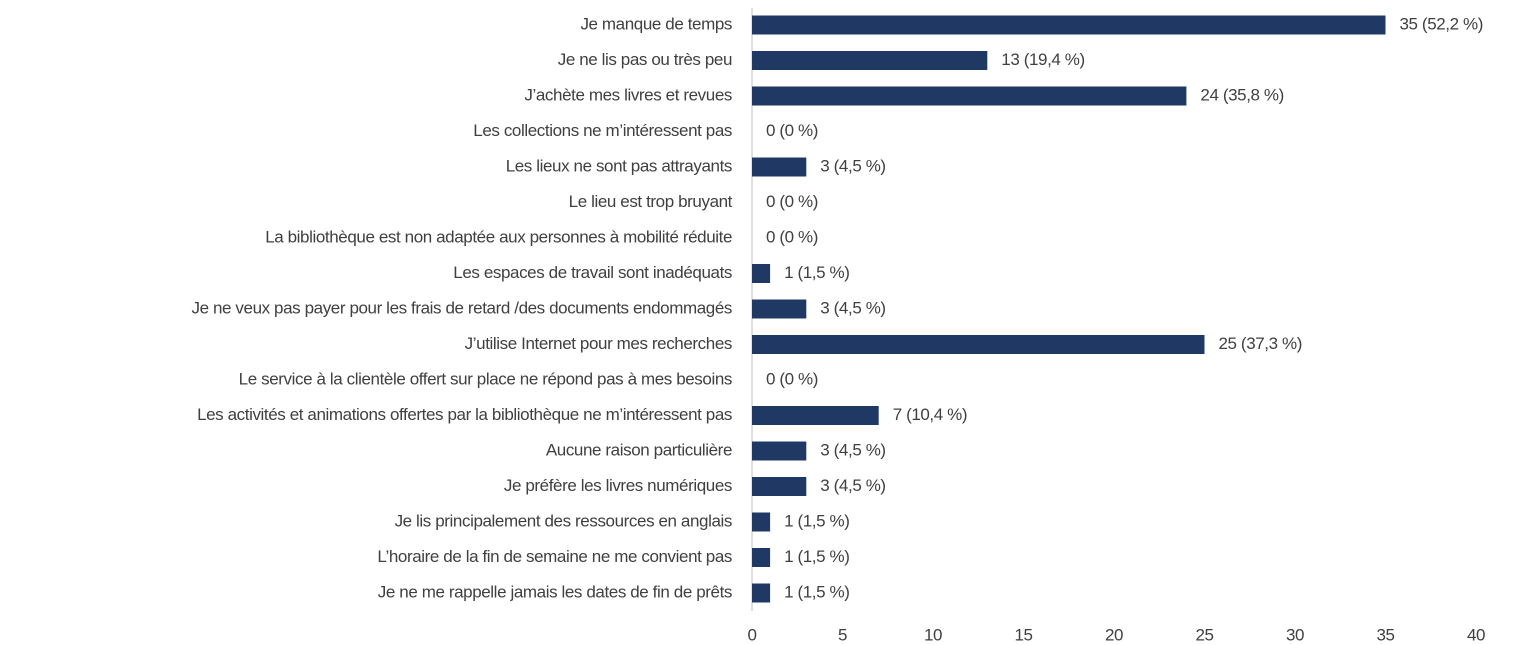  I want to click on y-tick-label: Je ne lis pas ou très peu, so click(645, 59).